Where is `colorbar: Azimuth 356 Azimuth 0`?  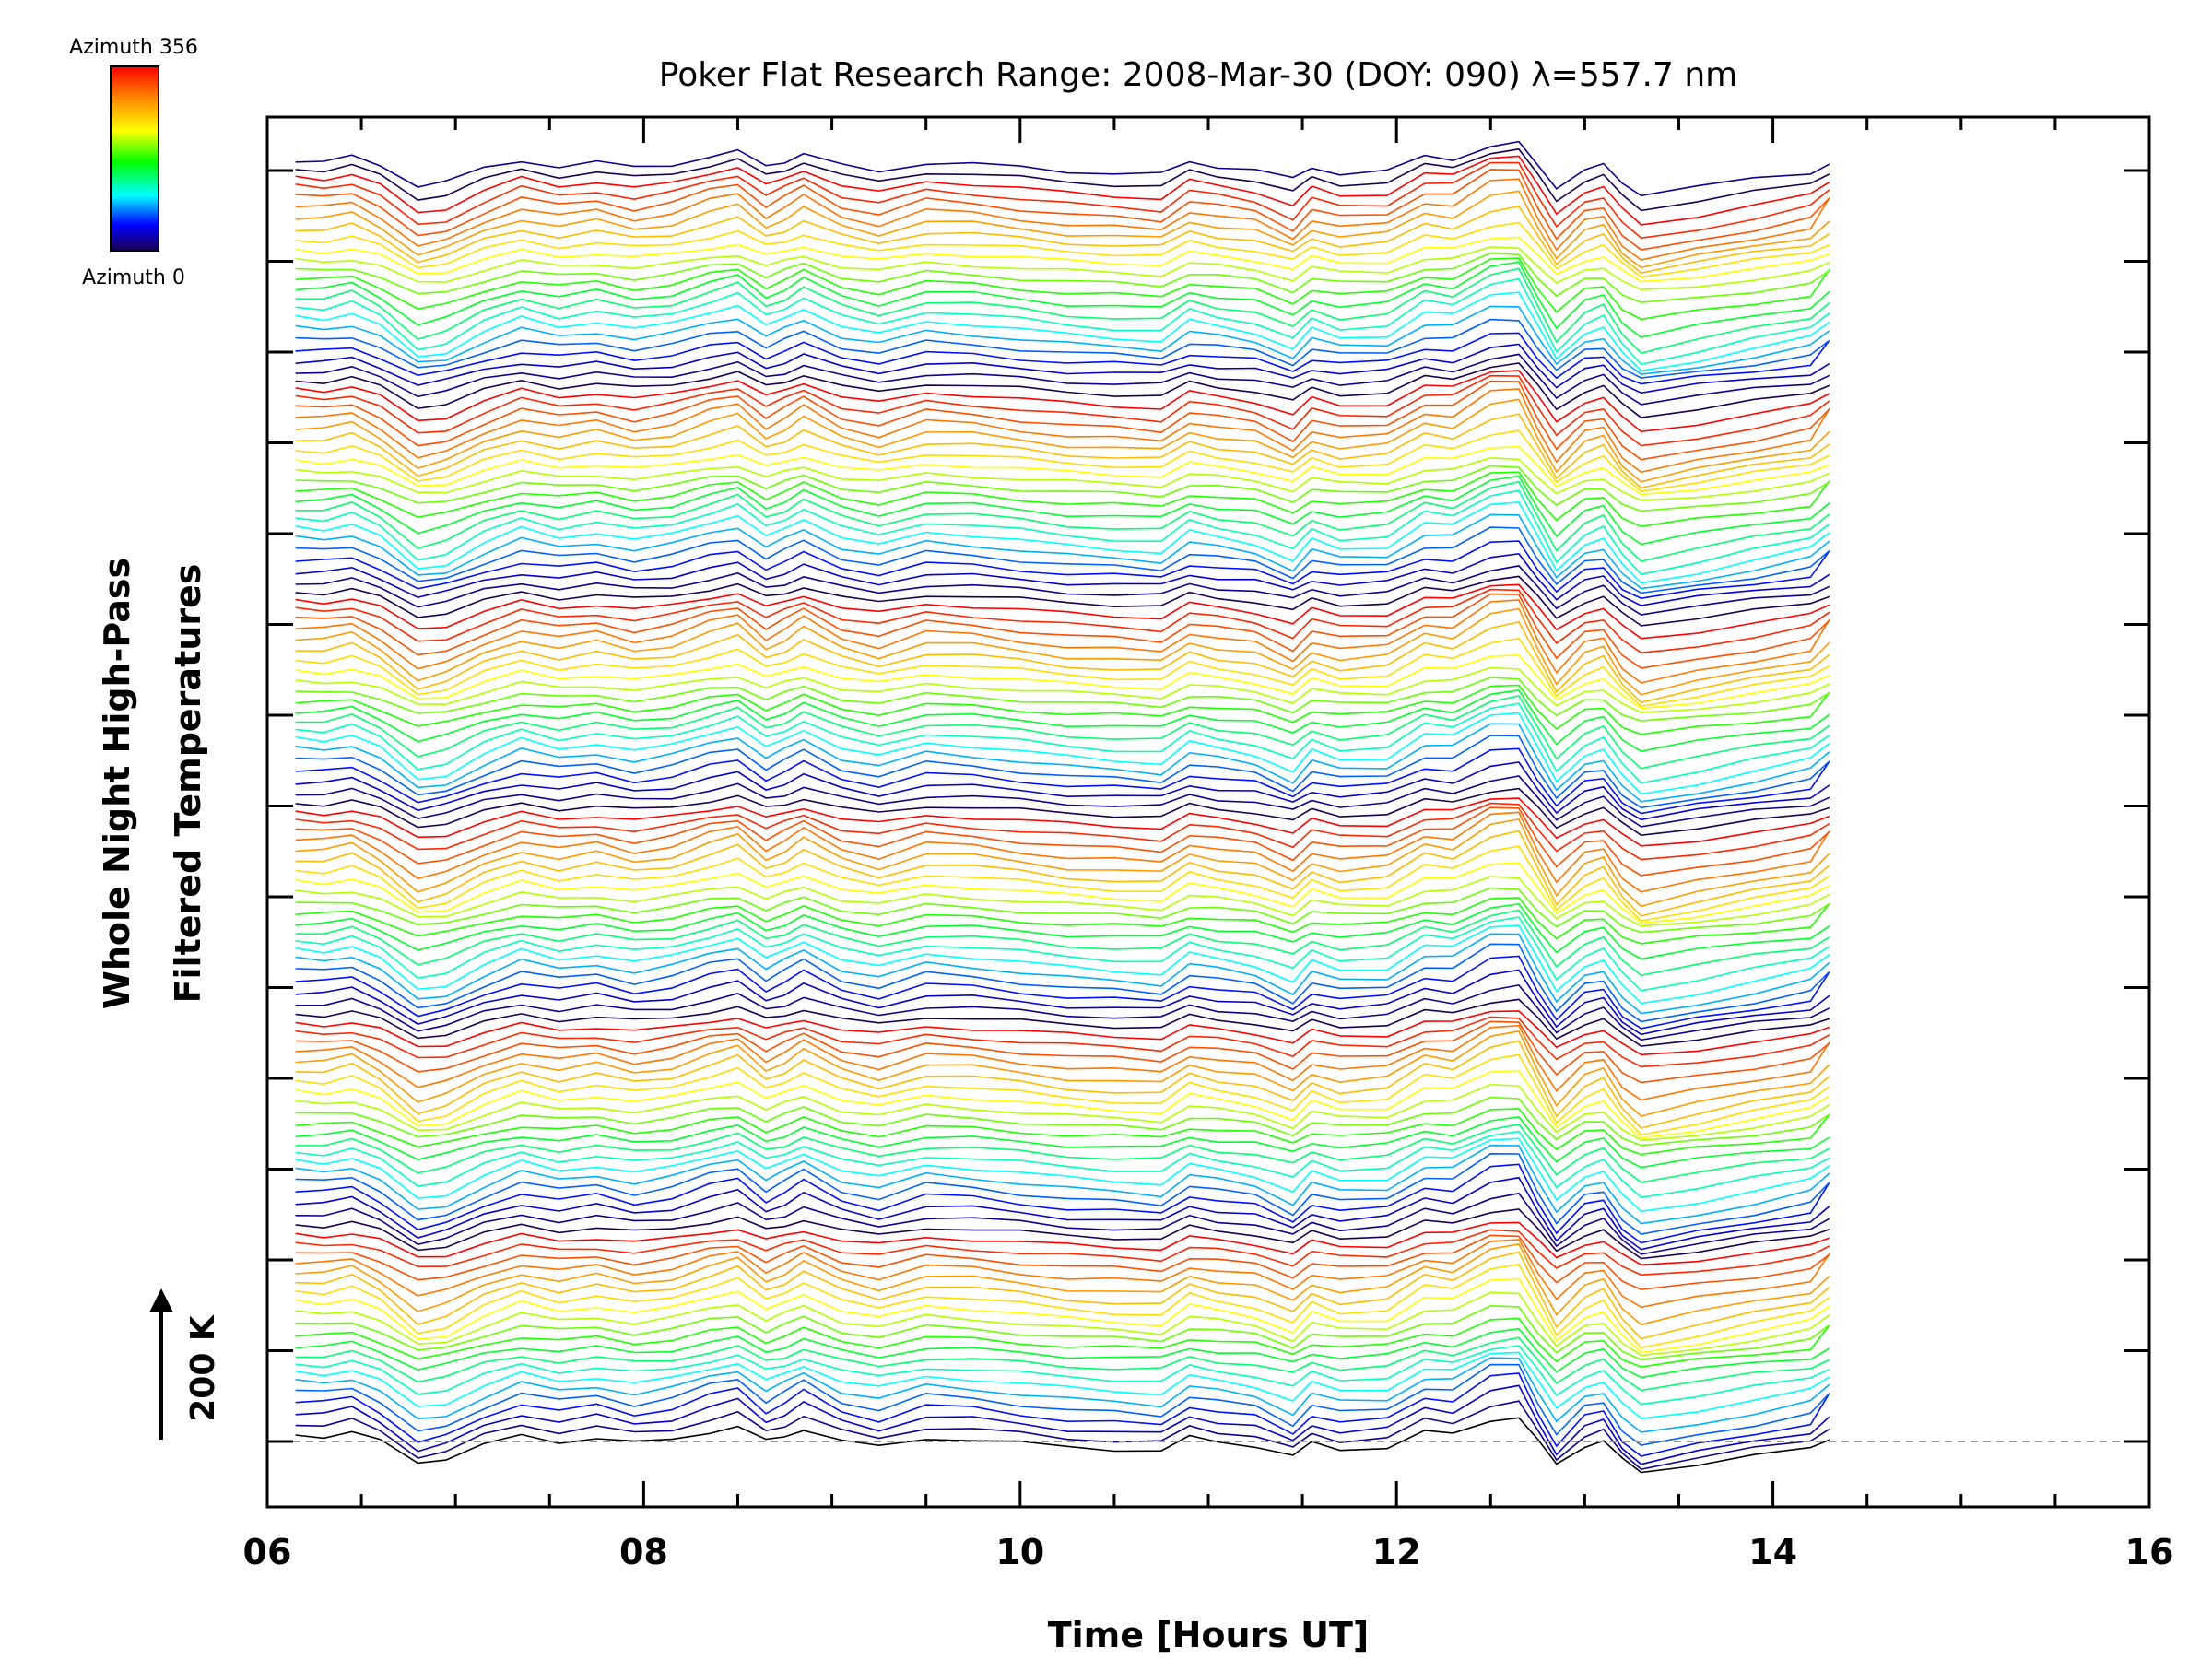
colorbar: Azimuth 356 Azimuth 0 is located at coordinates (133, 162).